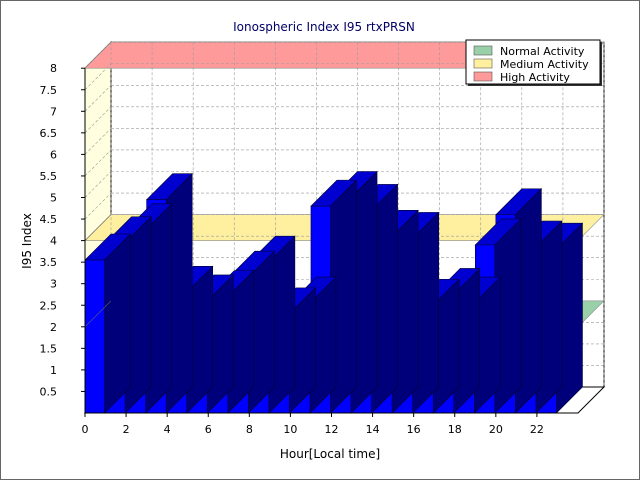 The height and width of the screenshot is (480, 640). Describe the element at coordinates (53, 241) in the screenshot. I see `y-tick-label: 4` at that location.